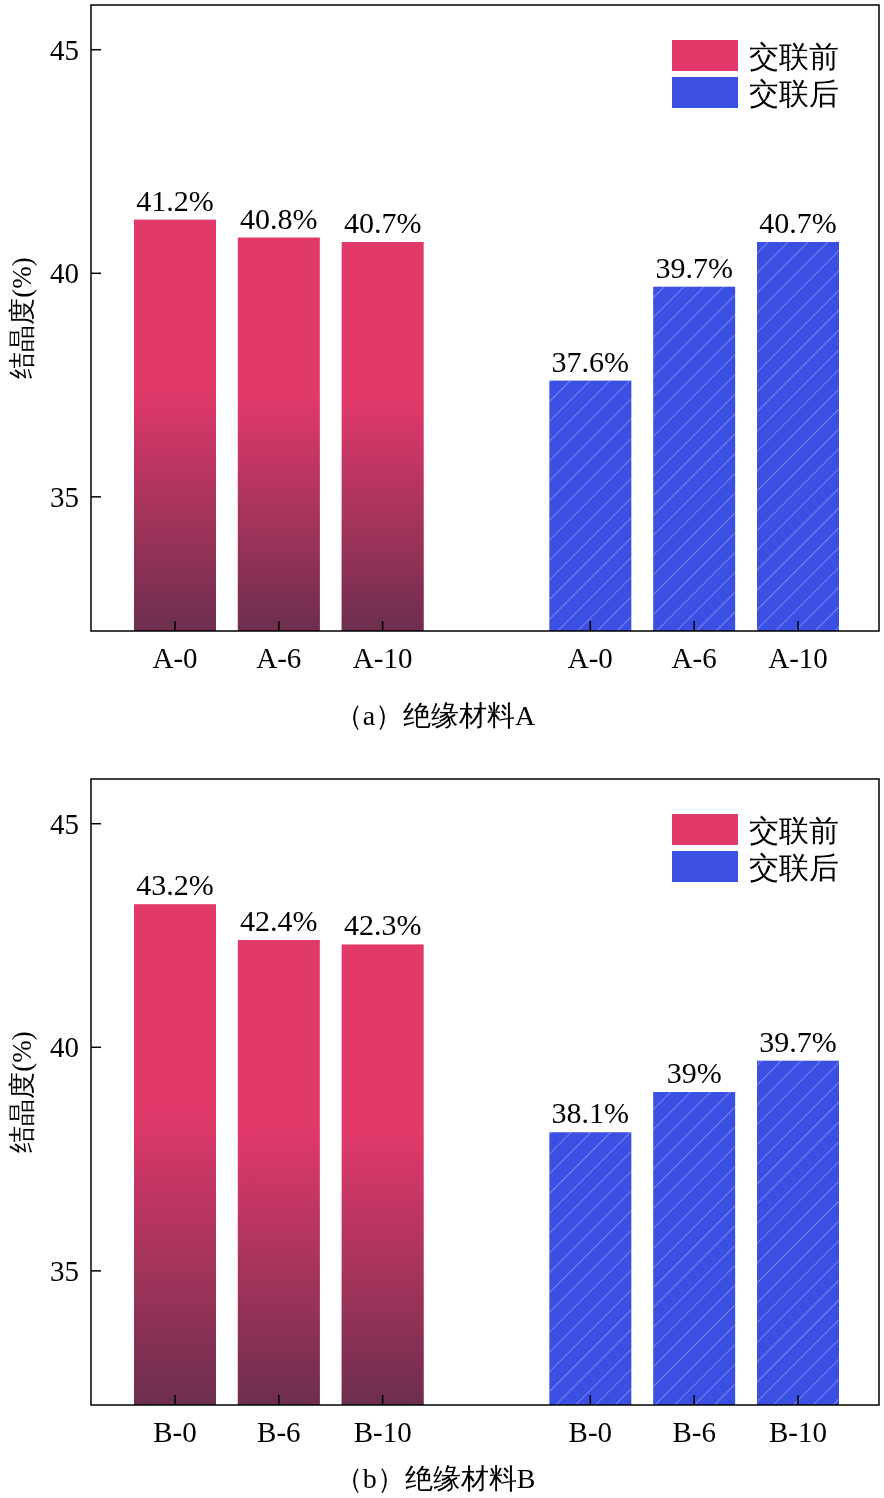  I want to click on data-label: 41.2%, so click(175, 200).